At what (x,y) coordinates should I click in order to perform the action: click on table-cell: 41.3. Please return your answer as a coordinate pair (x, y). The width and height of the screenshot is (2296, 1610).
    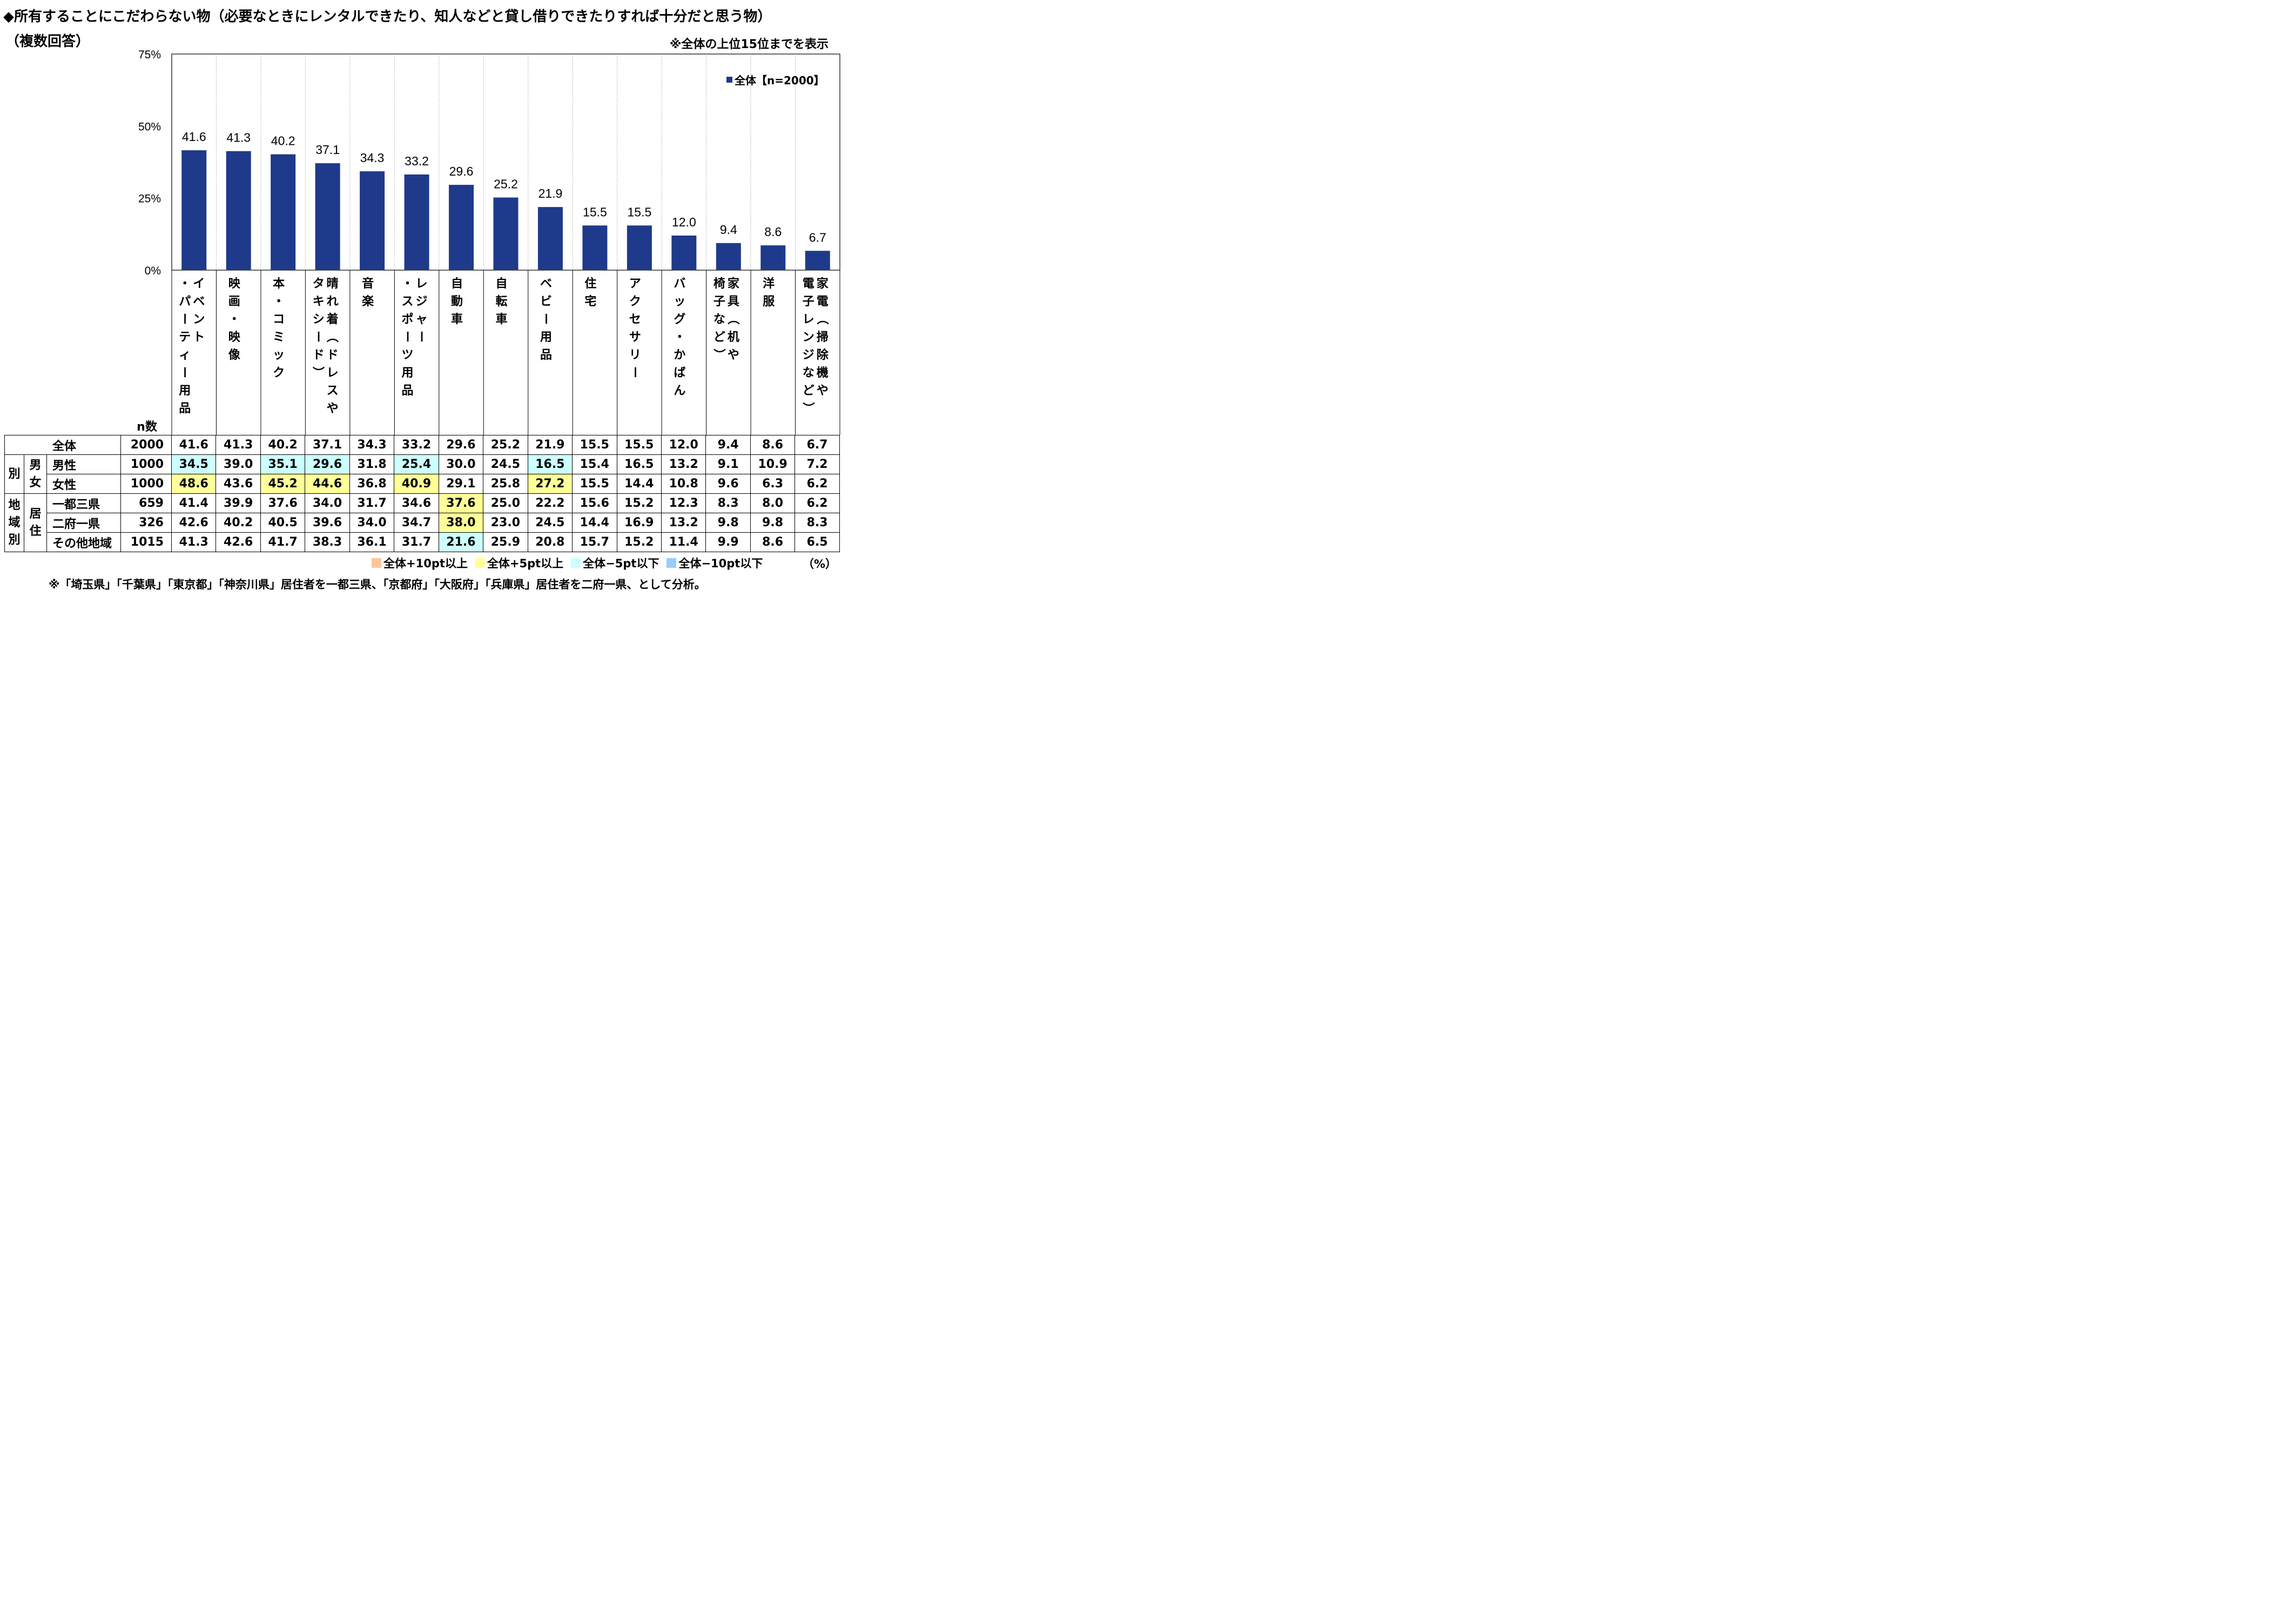
    Looking at the image, I should click on (194, 542).